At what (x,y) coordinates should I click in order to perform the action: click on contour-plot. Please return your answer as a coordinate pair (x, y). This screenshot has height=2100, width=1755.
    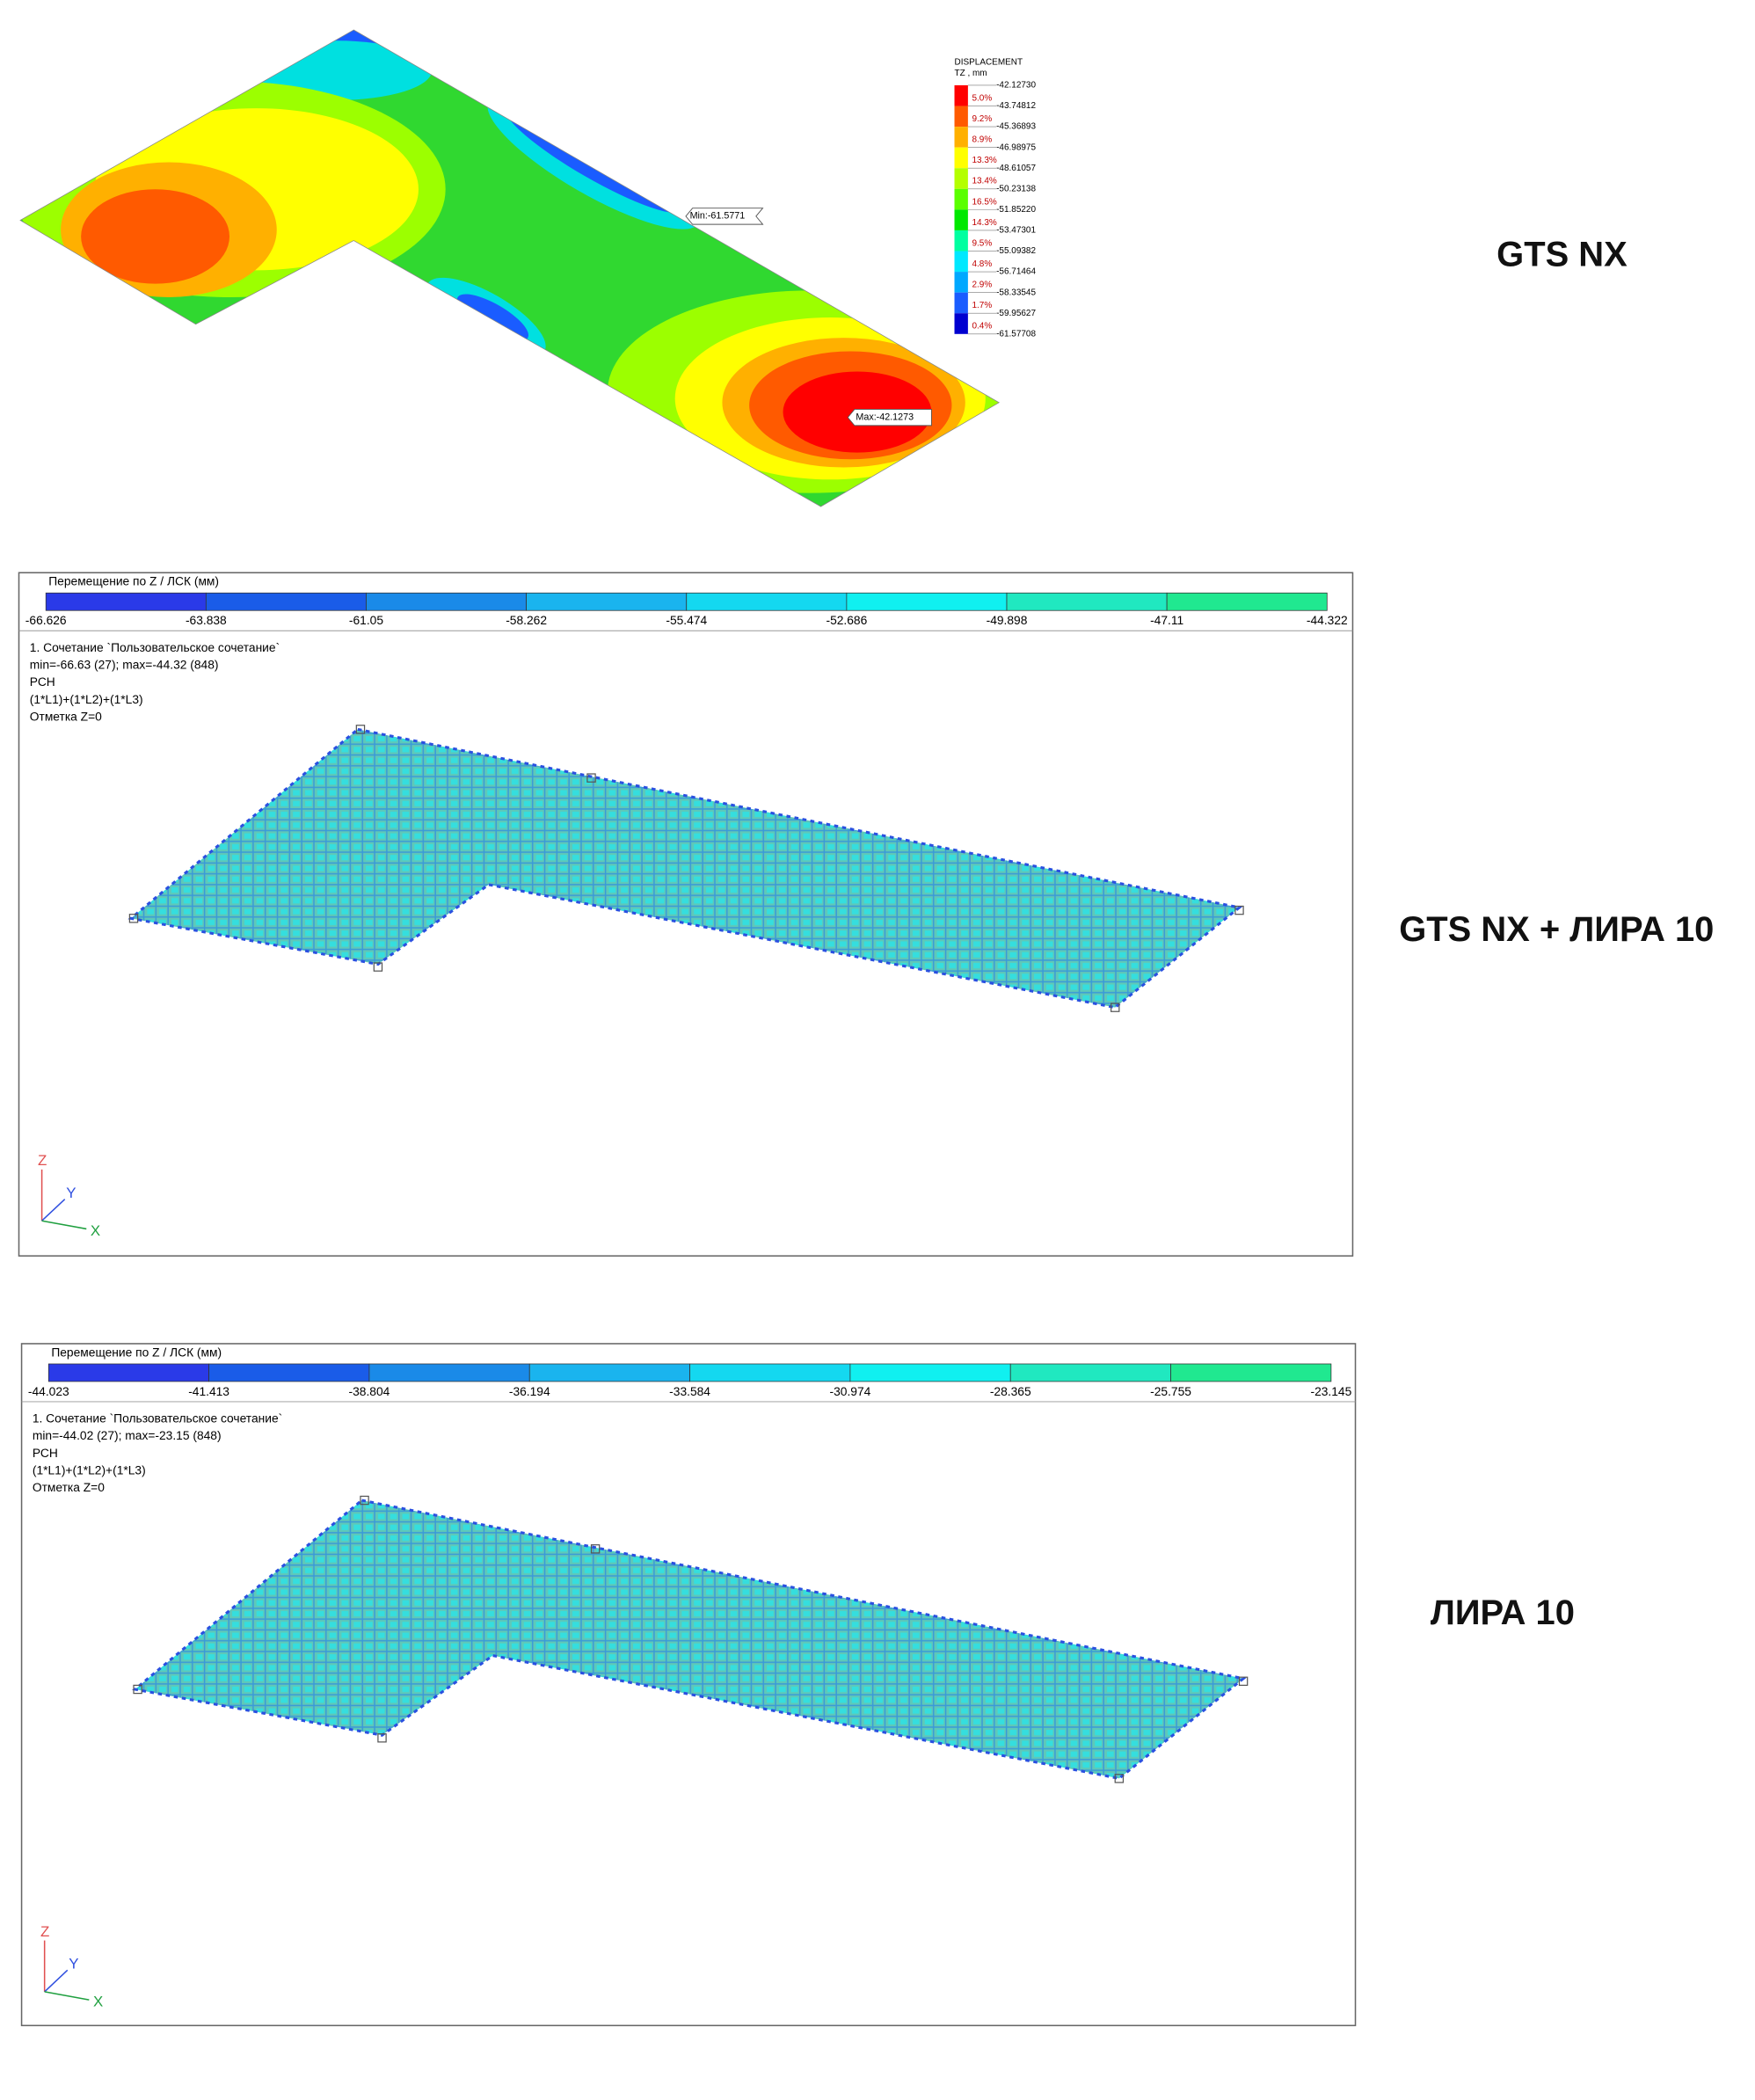
    Looking at the image, I should click on (510, 269).